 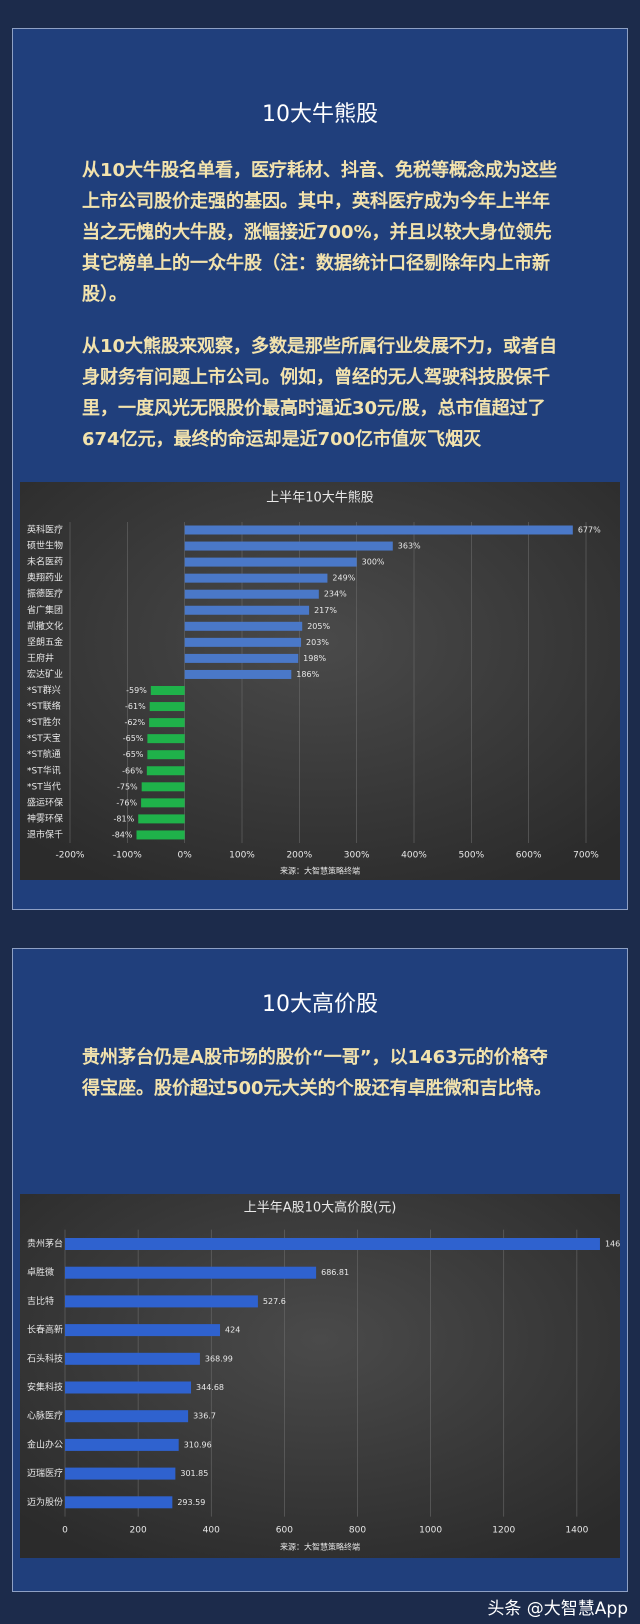 I want to click on y-tick-label: 奥翔药业, so click(x=45, y=578).